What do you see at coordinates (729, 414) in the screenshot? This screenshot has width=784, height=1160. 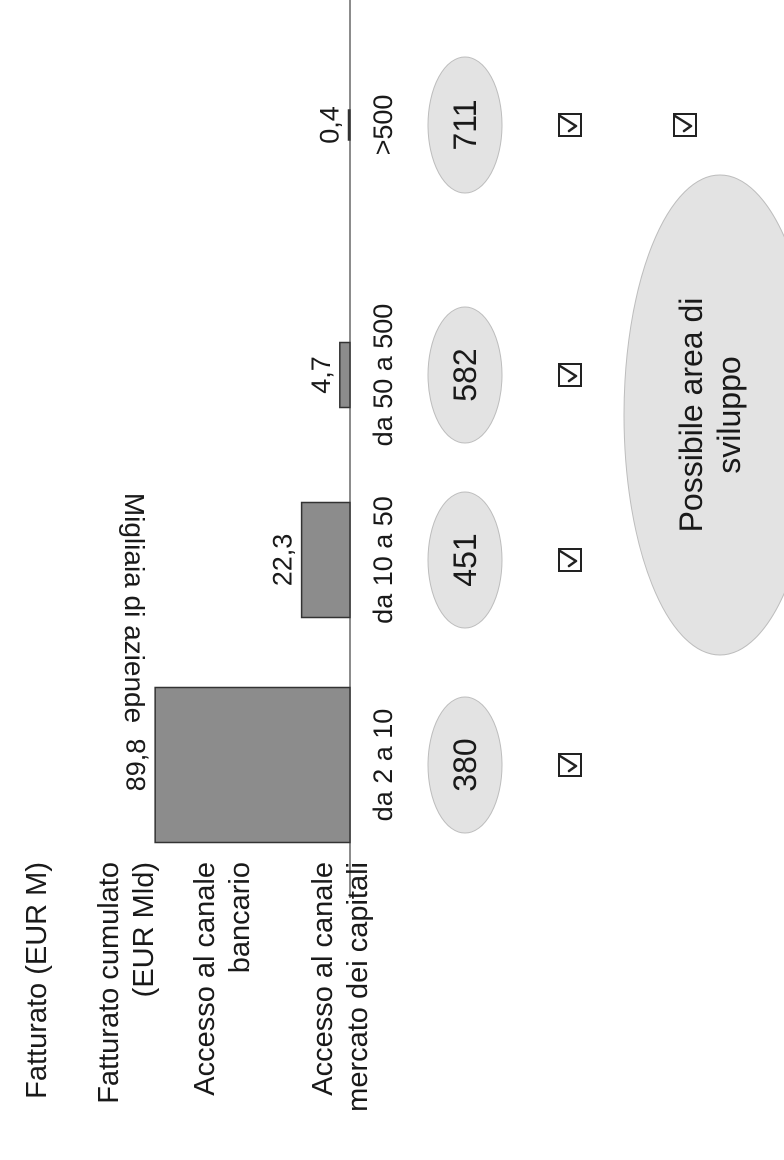 I see `development-area-line: sviluppo` at bounding box center [729, 414].